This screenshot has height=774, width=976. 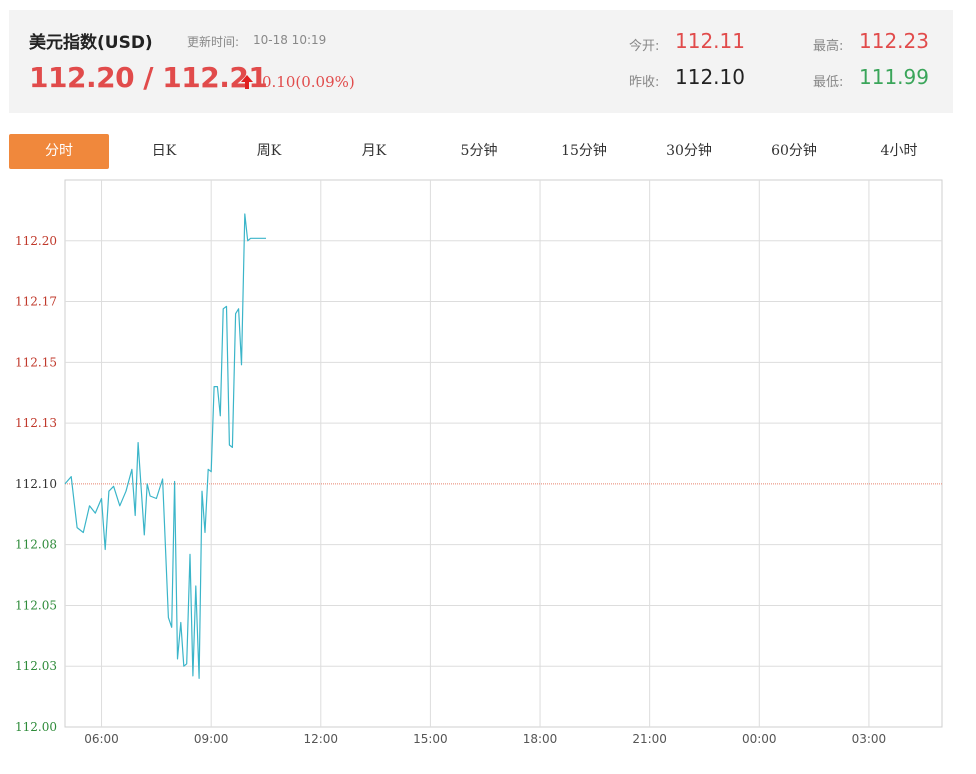 What do you see at coordinates (759, 739) in the screenshot?
I see `x-tick-label: 00:00` at bounding box center [759, 739].